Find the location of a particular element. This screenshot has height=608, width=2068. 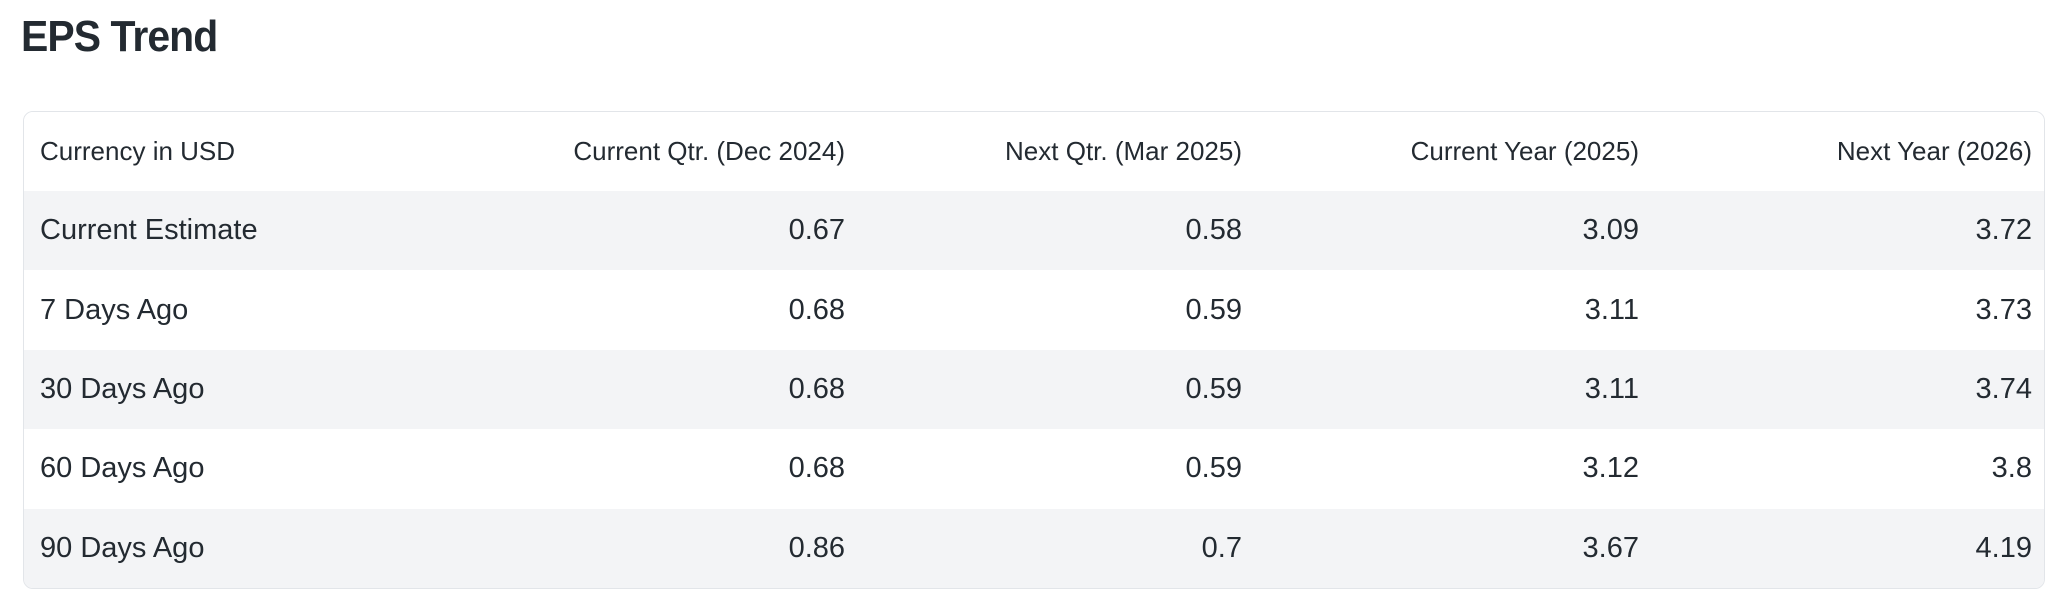

value-cell: 3.12 is located at coordinates (1610, 468).